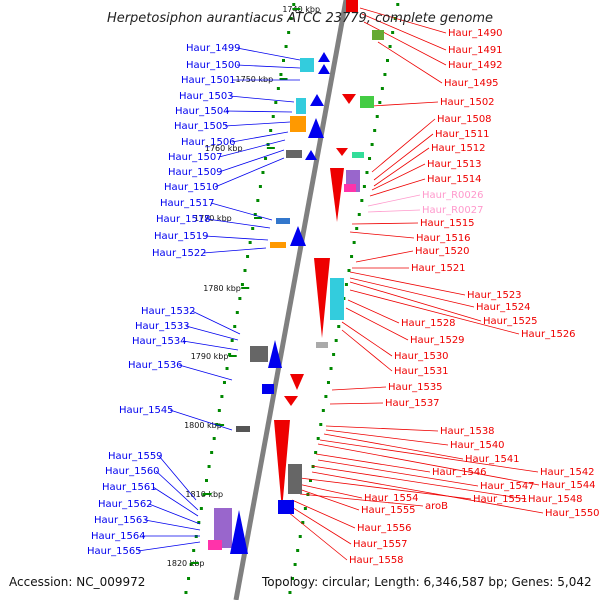  What do you see at coordinates (454, 179) in the screenshot?
I see `gene-label-right: Haur_1514` at bounding box center [454, 179].